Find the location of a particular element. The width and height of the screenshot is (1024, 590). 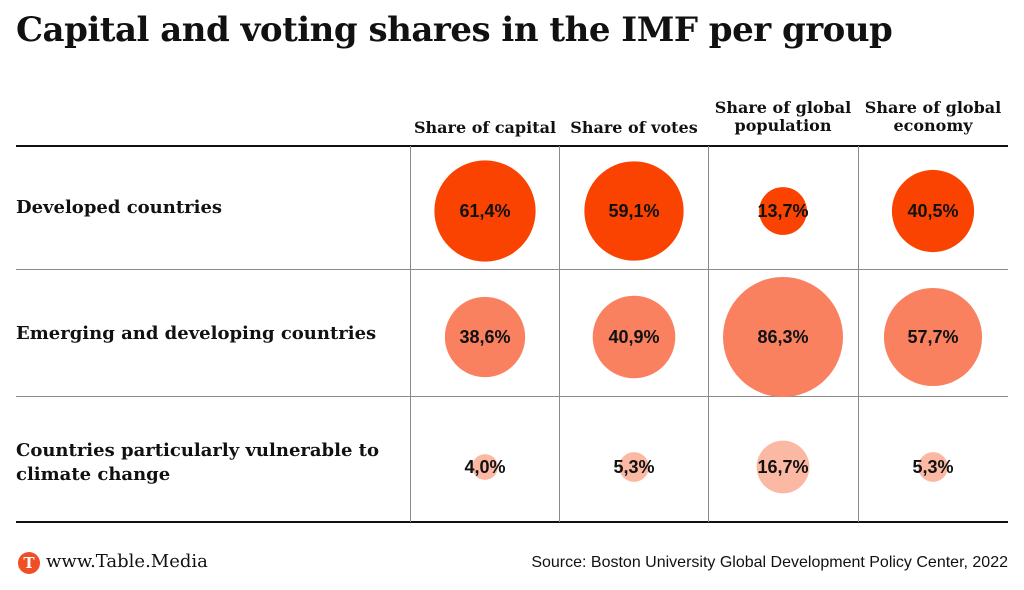

bubble-value-label: 4,0% is located at coordinates (484, 467).